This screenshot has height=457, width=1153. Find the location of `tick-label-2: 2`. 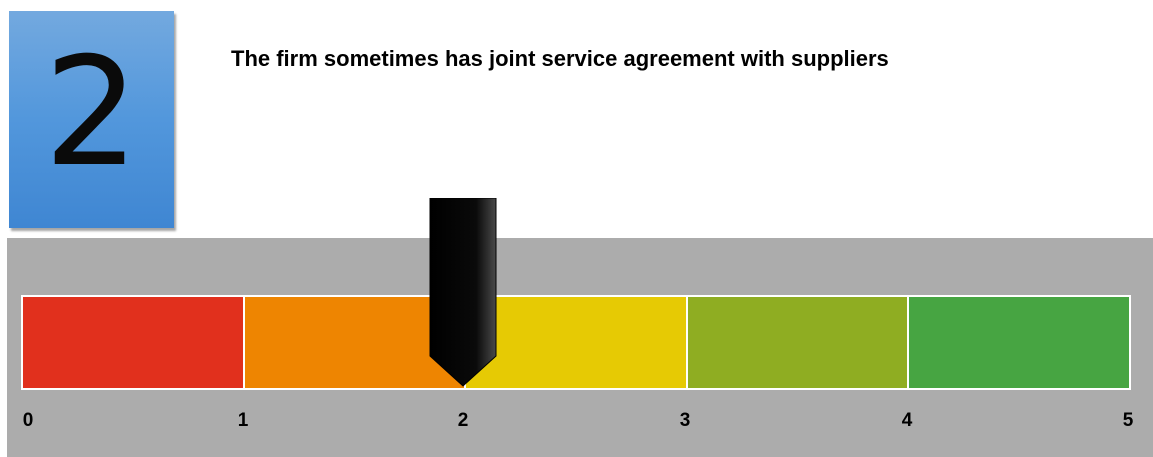

tick-label-2: 2 is located at coordinates (463, 420).